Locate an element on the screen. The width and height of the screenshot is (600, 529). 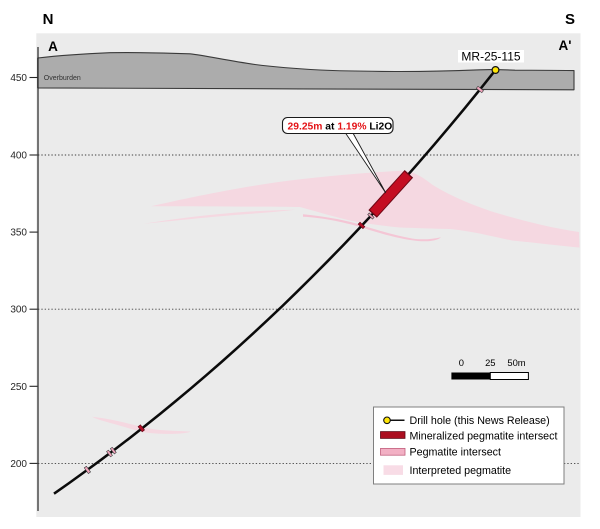
svg-text: 350 is located at coordinates (18, 233).